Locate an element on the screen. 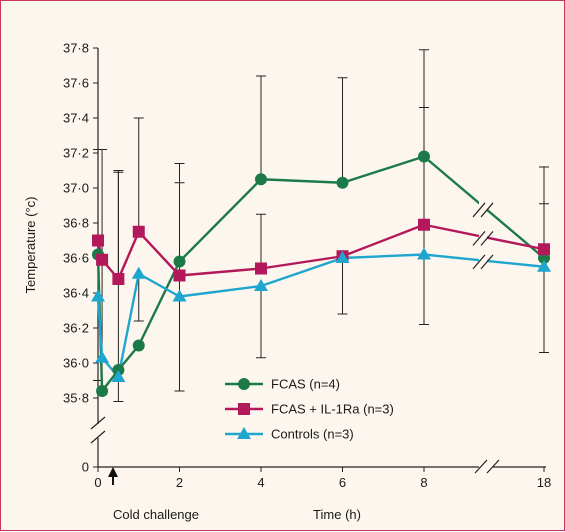  y-tick-label: 36·8 is located at coordinates (76, 223).